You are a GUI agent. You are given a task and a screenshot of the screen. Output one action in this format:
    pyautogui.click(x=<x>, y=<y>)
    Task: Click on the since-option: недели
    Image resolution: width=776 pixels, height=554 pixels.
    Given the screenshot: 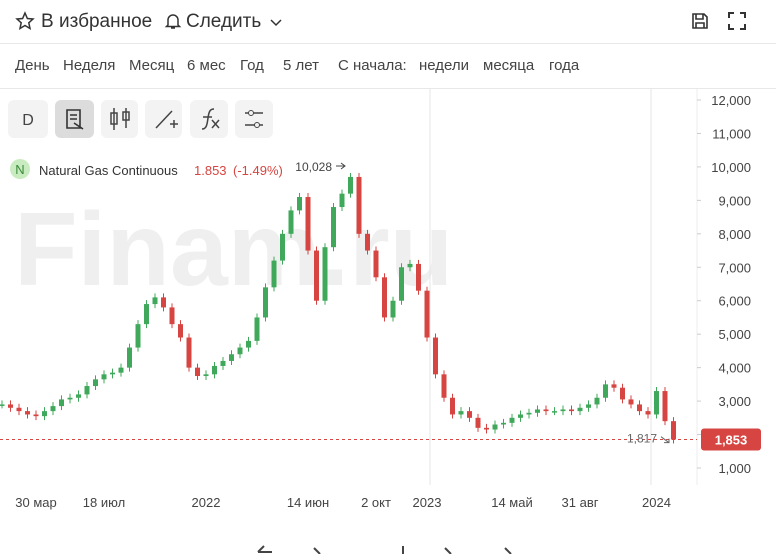 What is the action you would take?
    pyautogui.click(x=444, y=65)
    